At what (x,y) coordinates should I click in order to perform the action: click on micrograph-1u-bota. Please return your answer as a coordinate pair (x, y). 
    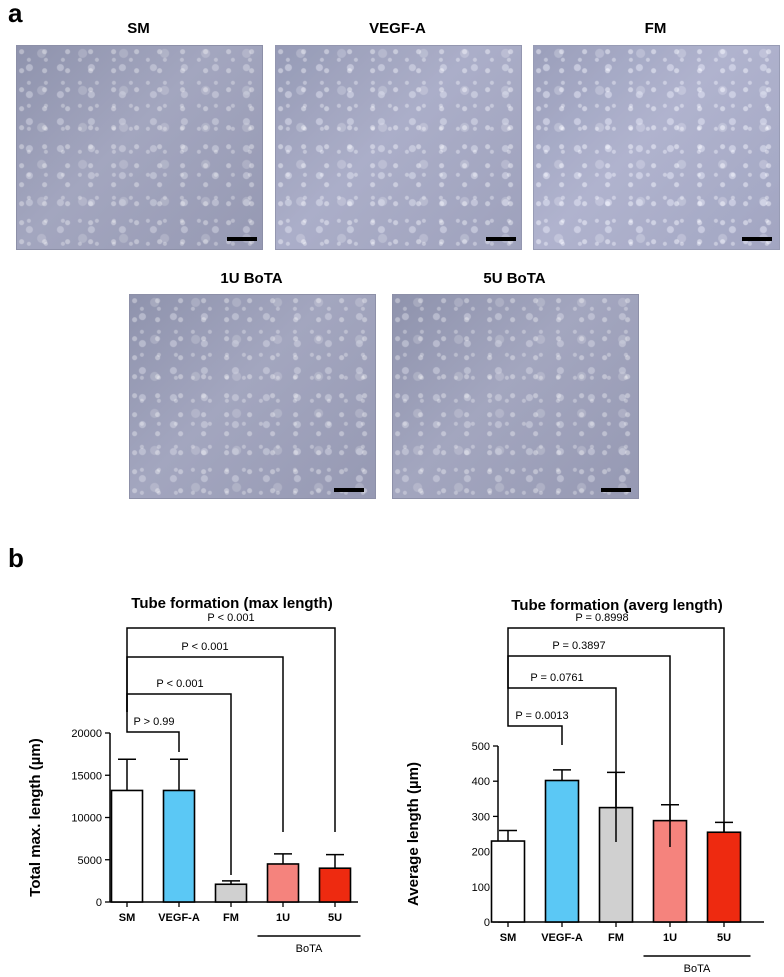
    Looking at the image, I should click on (252, 396).